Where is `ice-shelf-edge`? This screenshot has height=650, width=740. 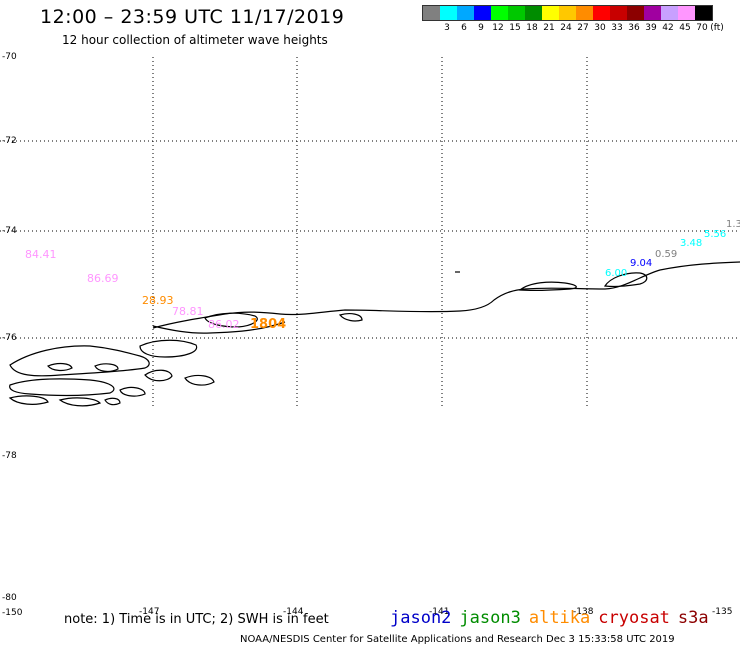 ice-shelf-edge is located at coordinates (446, 295).